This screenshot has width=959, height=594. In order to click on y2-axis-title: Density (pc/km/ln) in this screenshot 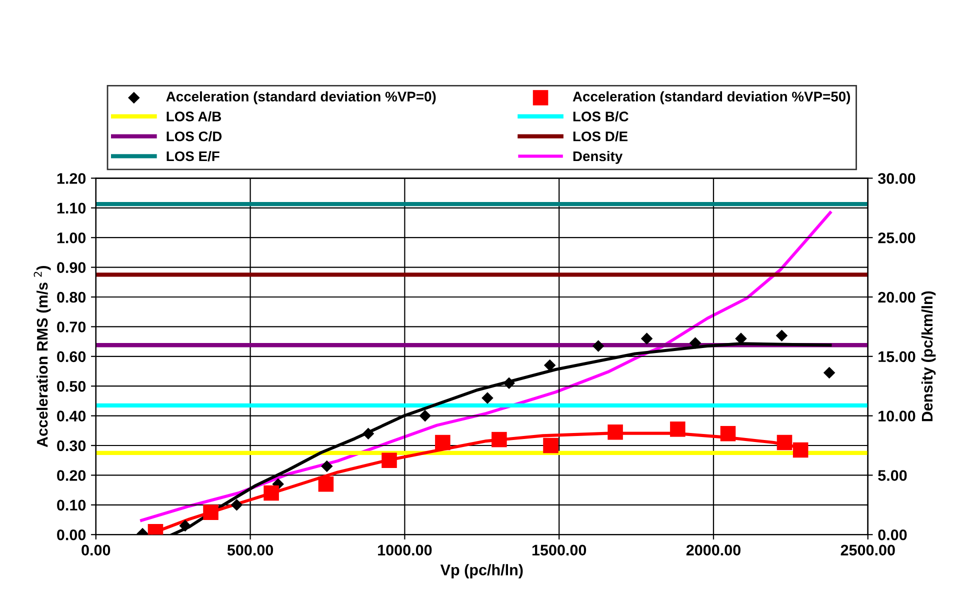, I will do `click(928, 356)`.